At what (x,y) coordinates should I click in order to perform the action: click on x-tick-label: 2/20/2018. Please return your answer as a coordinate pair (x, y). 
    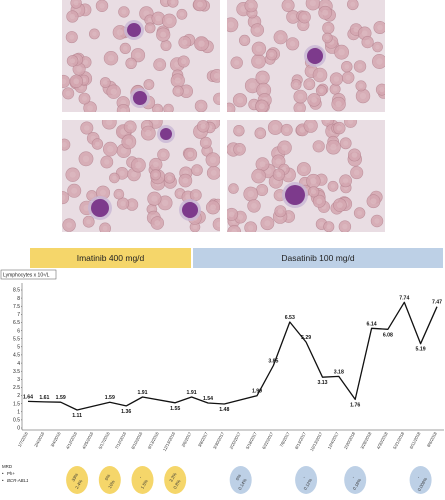
    Looking at the image, I should click on (349, 440).